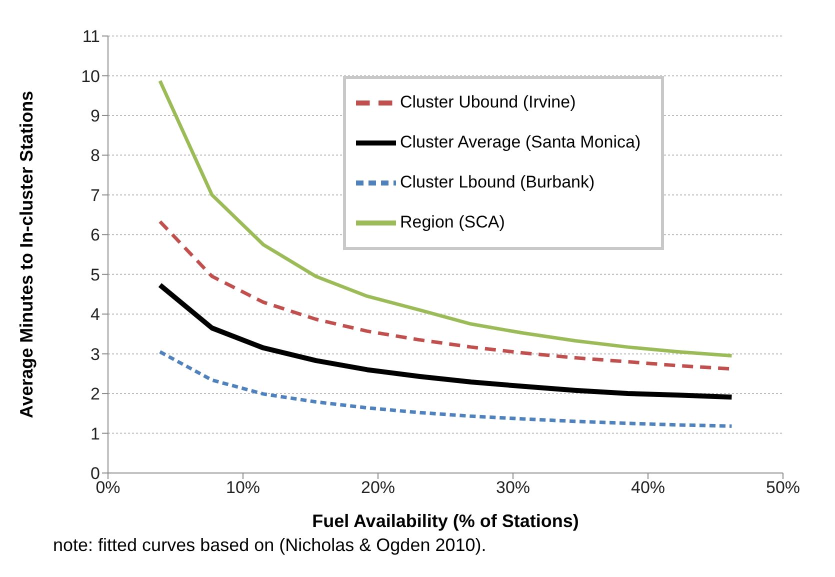 This screenshot has height=577, width=835. Describe the element at coordinates (446, 389) in the screenshot. I see `line-series` at that location.